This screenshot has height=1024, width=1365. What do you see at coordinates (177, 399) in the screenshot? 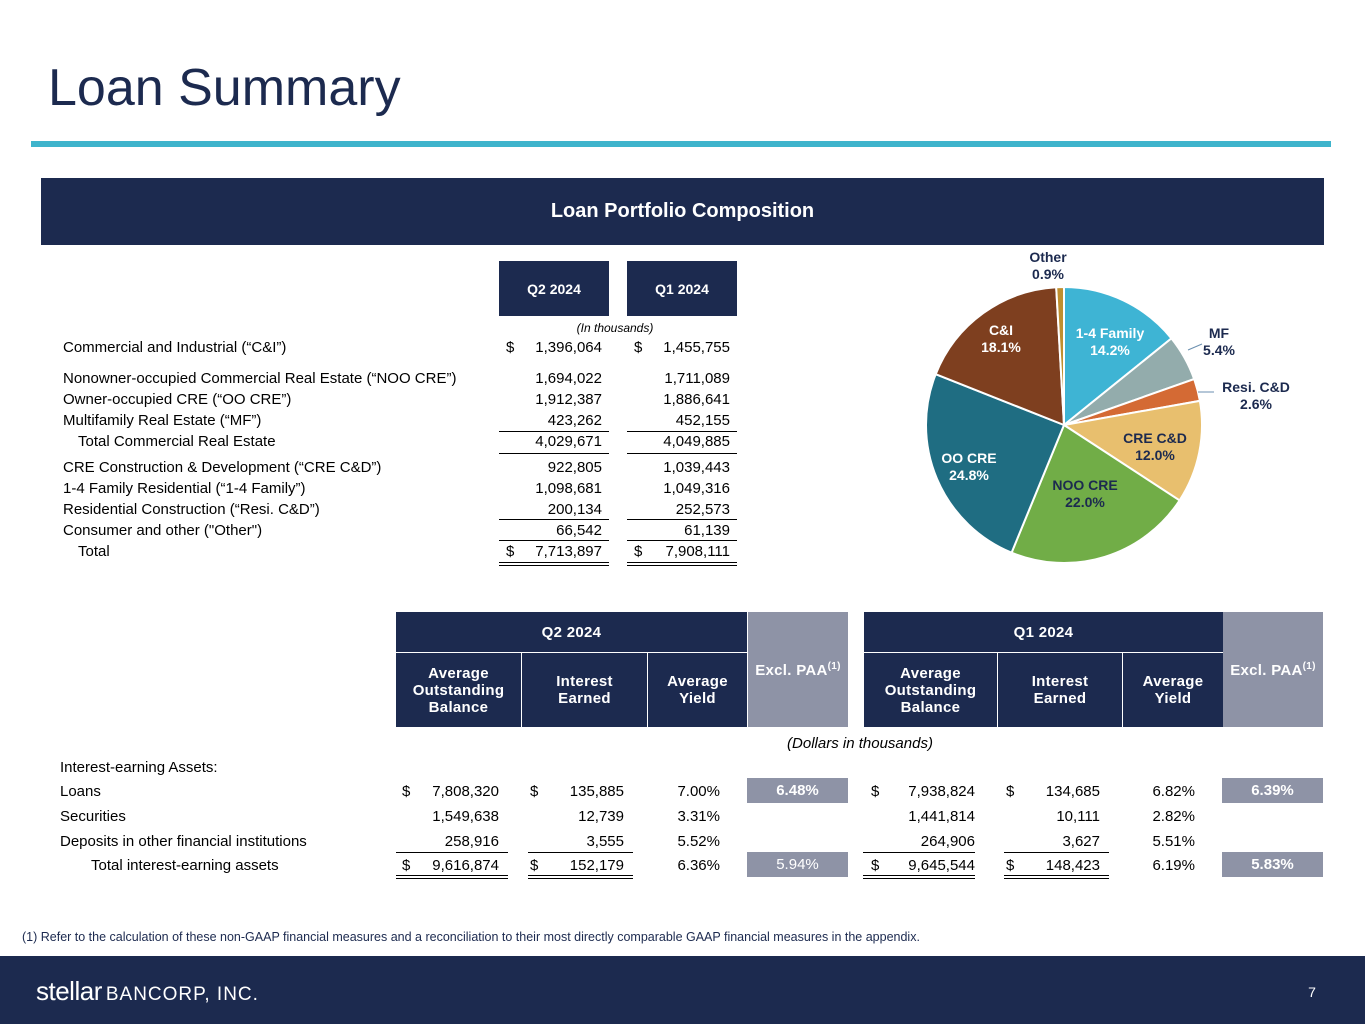
I see `row-label: Owner-occupied CRE (“OO CRE”)` at bounding box center [177, 399].